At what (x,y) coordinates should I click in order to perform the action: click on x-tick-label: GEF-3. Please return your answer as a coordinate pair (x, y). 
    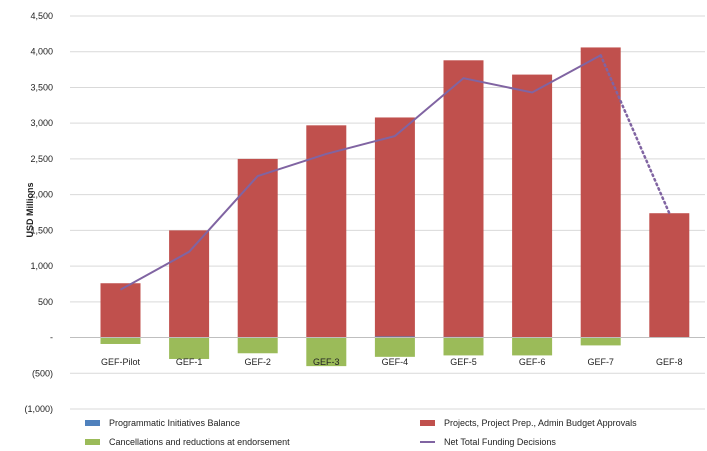
    Looking at the image, I should click on (326, 362).